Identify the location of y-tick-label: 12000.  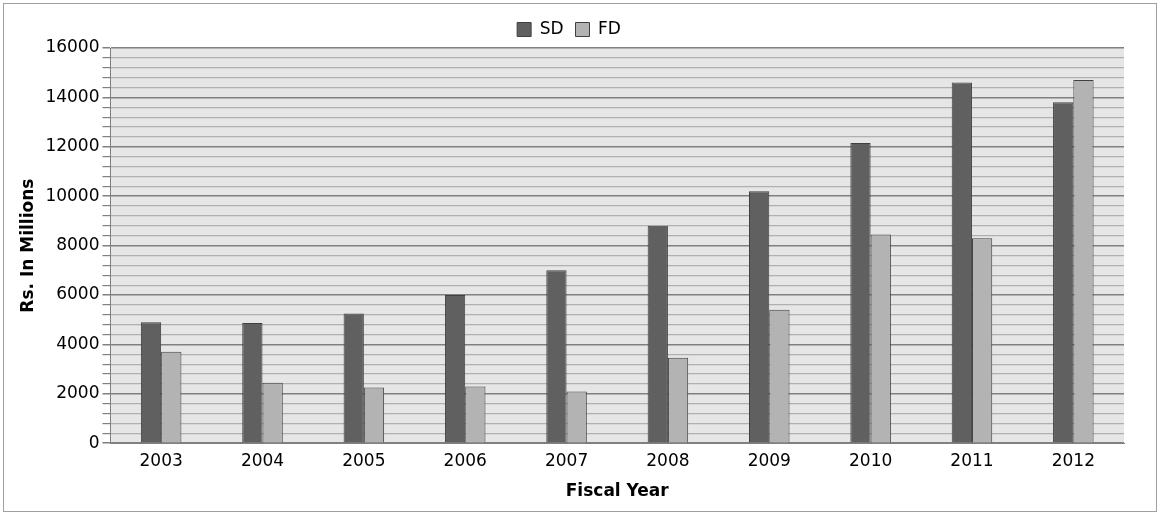
(72, 145).